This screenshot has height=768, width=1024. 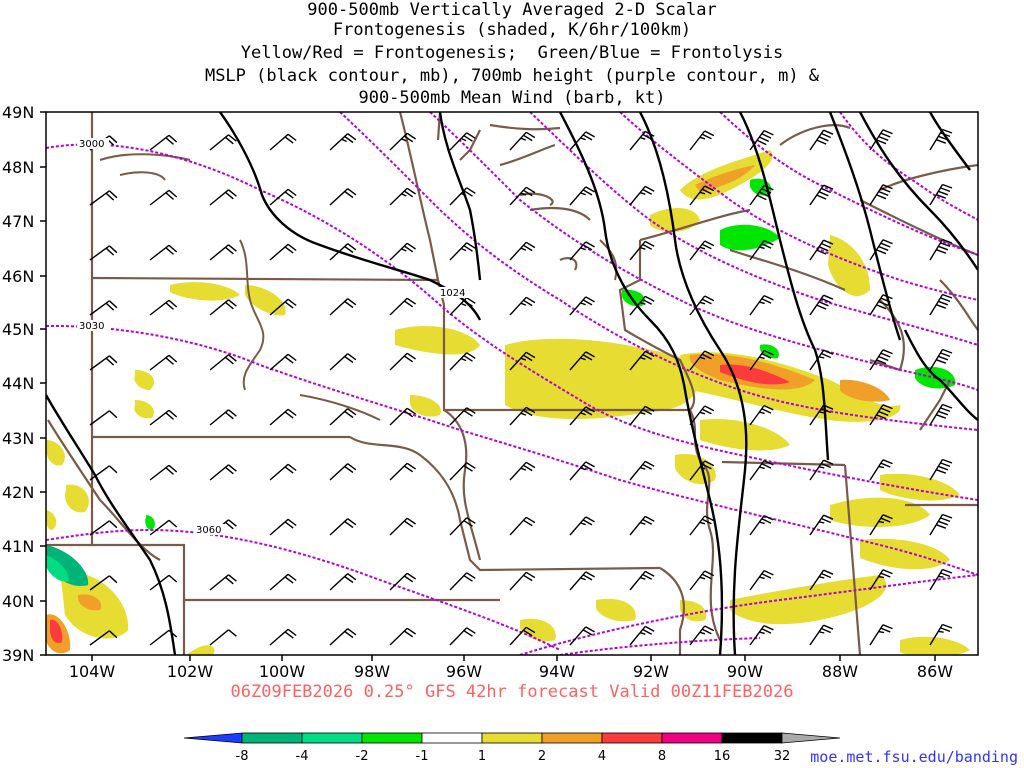 What do you see at coordinates (914, 757) in the screenshot?
I see `credit-link: moe.met.fsu.edu/banding` at bounding box center [914, 757].